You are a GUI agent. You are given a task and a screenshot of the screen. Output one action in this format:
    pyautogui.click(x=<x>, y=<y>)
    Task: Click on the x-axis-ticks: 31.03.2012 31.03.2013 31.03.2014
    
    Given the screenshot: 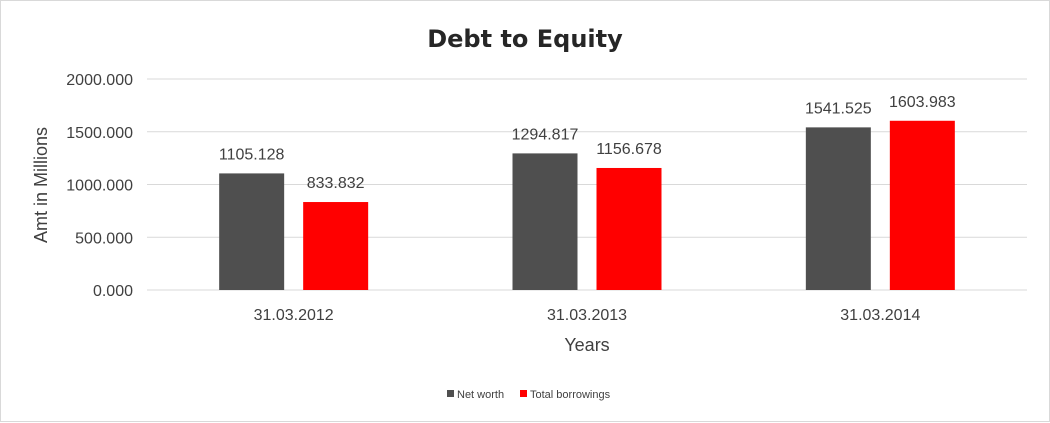 What is the action you would take?
    pyautogui.click(x=587, y=315)
    